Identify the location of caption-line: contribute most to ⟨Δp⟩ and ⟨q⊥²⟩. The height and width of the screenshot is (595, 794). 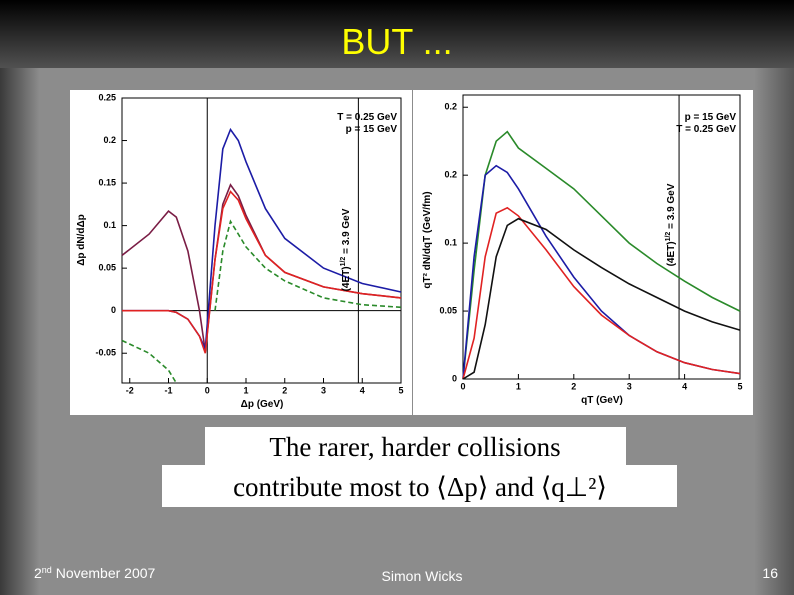
(420, 487).